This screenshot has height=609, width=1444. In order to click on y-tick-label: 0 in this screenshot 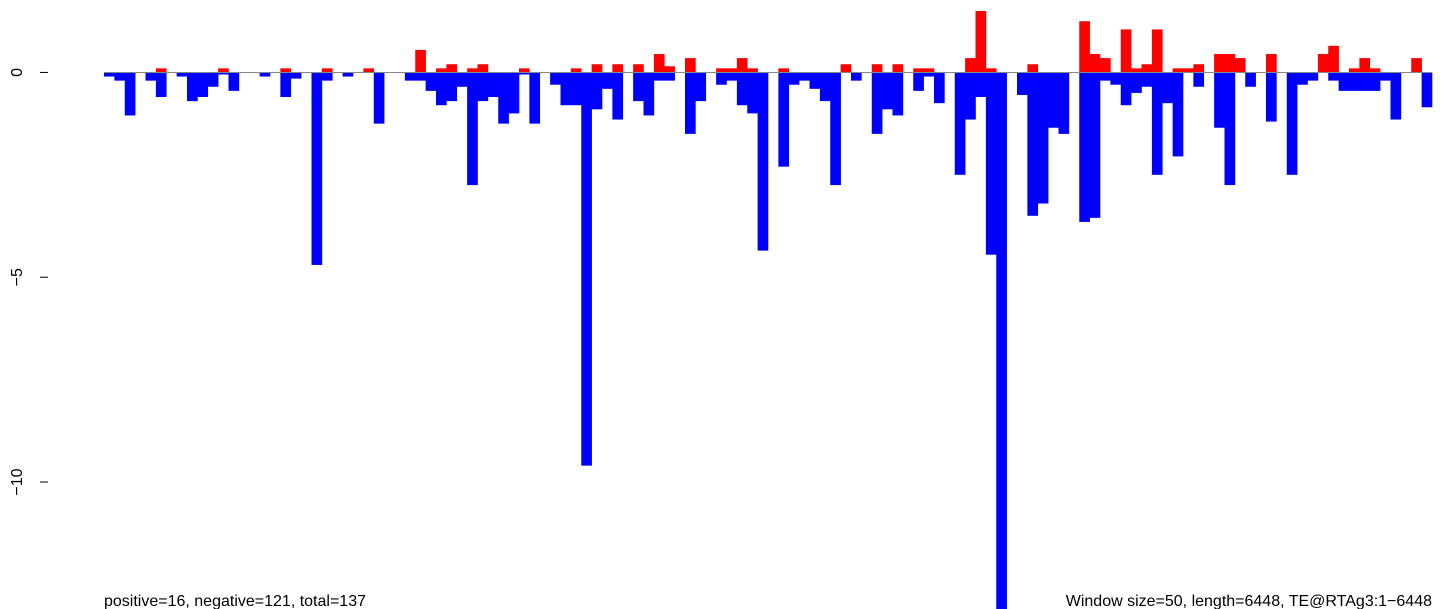, I will do `click(17, 72)`.